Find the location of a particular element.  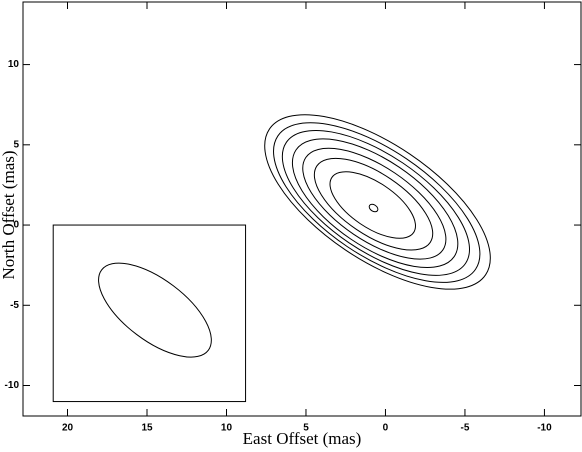

x-tick-label: 20 is located at coordinates (68, 428).